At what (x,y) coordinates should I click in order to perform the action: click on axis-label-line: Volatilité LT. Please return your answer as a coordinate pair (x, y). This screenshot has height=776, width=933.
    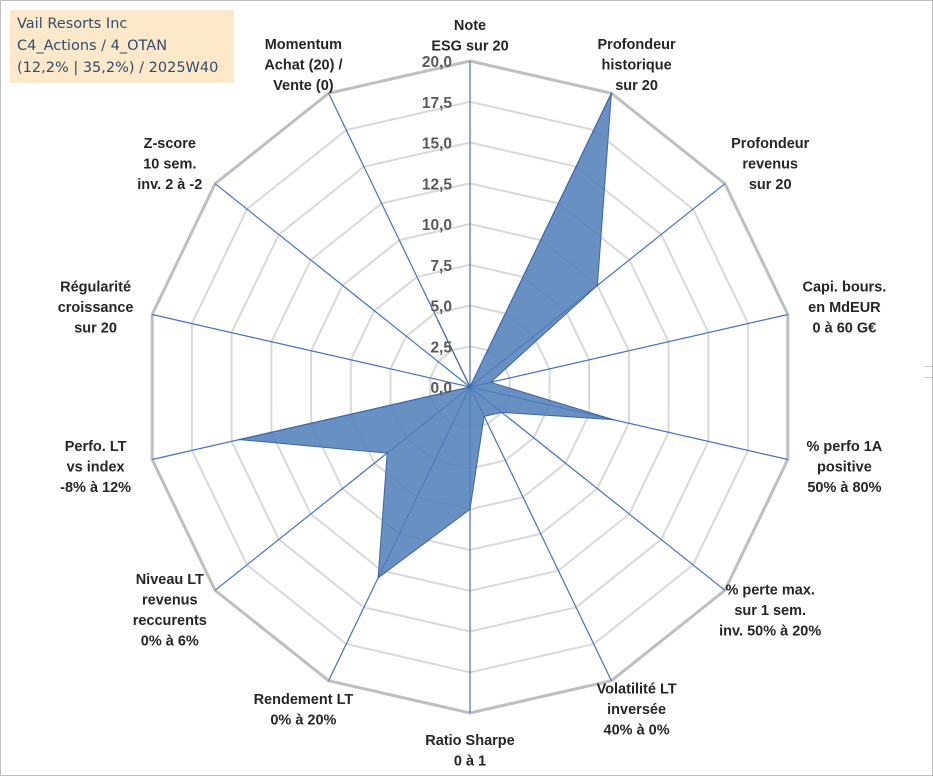
    Looking at the image, I should click on (637, 690).